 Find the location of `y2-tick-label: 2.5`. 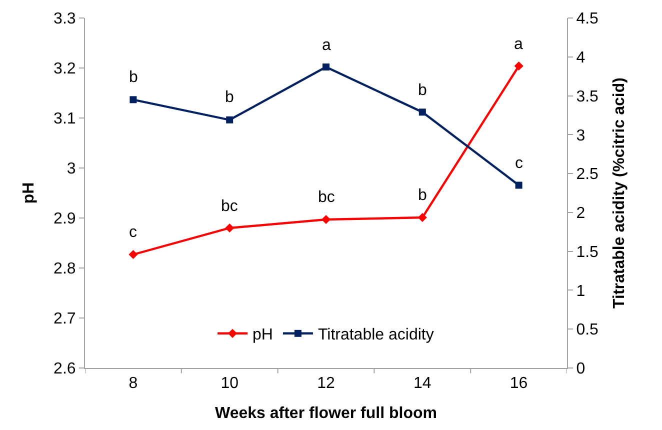

y2-tick-label: 2.5 is located at coordinates (587, 175).